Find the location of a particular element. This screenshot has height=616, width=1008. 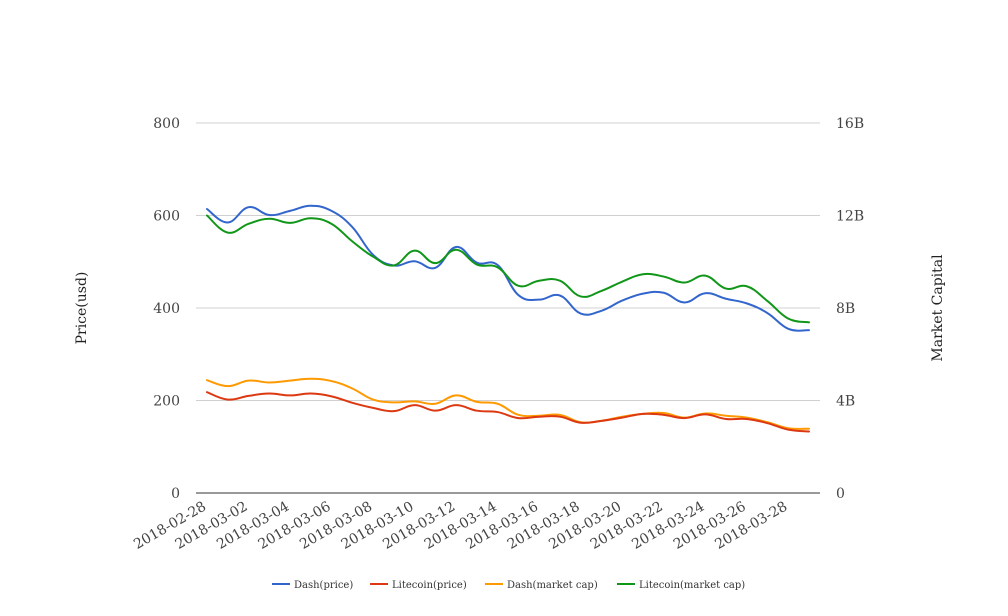

legend-label: Dash(market cap) is located at coordinates (552, 585).